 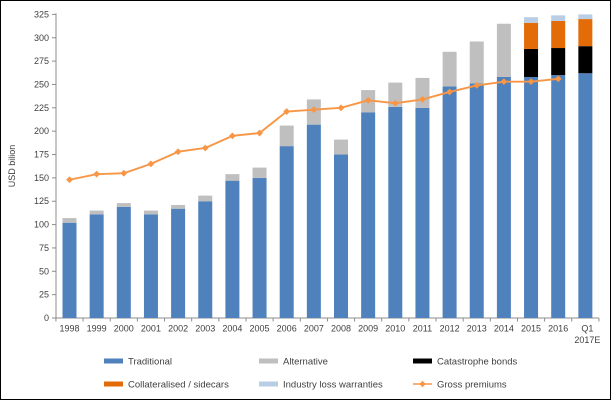 What do you see at coordinates (178, 329) in the screenshot?
I see `x-tick-label: 2002` at bounding box center [178, 329].